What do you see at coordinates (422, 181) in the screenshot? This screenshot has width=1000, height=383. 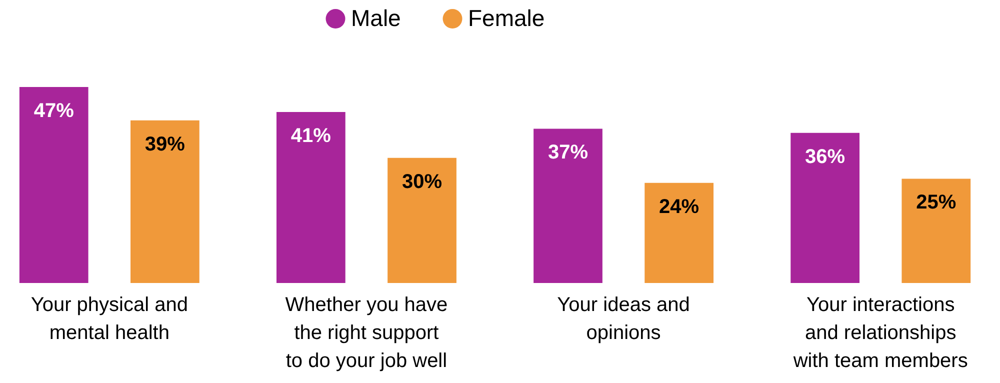 I see `data-label: 30%` at bounding box center [422, 181].